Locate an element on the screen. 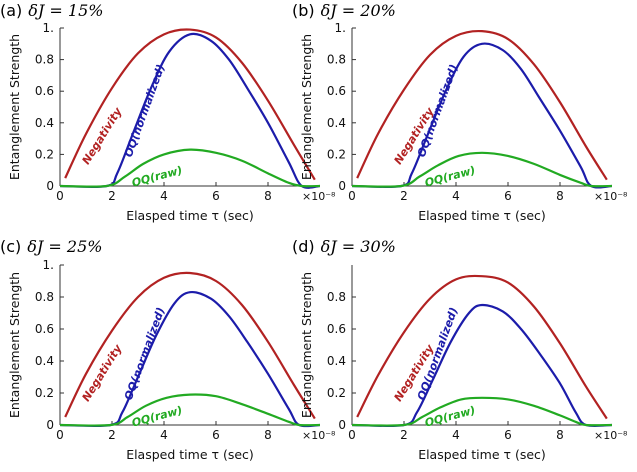 Image resolution: width=637 pixels, height=472 pixels. panel-title: (c) δJ = 25% is located at coordinates (51, 246).